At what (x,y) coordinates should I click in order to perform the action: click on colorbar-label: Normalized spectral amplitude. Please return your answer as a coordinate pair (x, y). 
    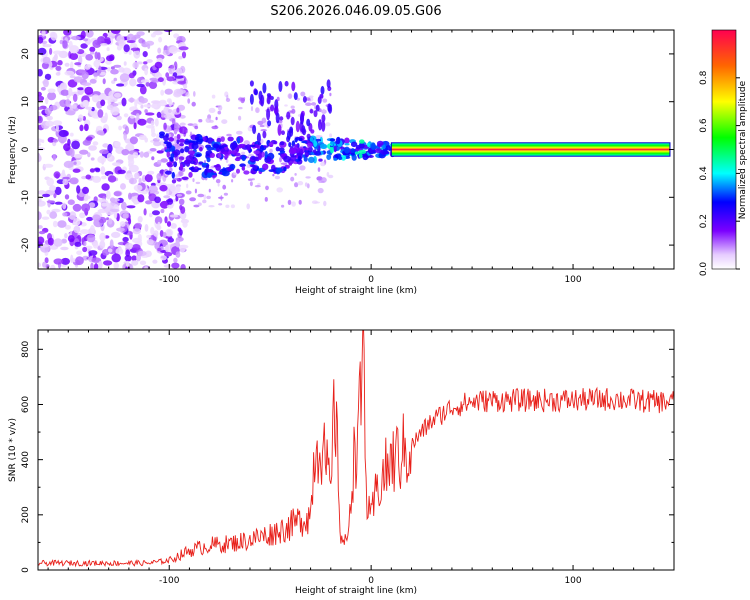
    Looking at the image, I should click on (743, 149).